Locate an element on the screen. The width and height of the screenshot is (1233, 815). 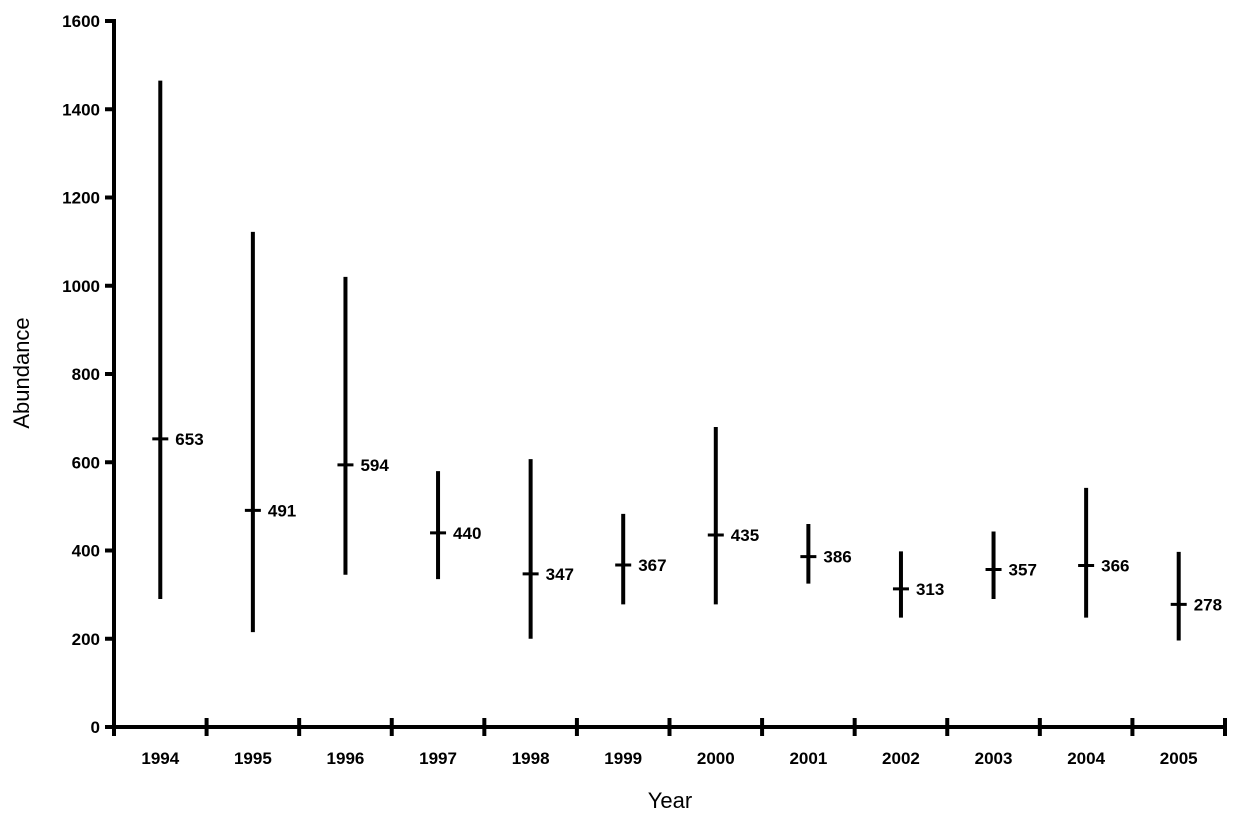
x-tick-label: 1995 is located at coordinates (253, 758).